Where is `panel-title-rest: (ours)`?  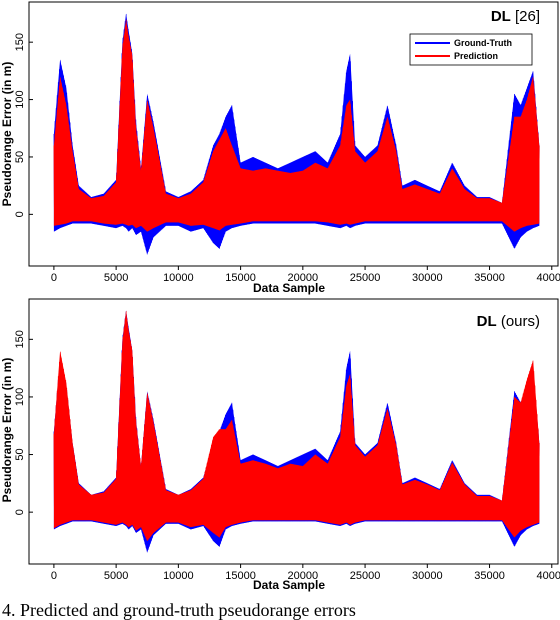
panel-title-rest: (ours) is located at coordinates (518, 321).